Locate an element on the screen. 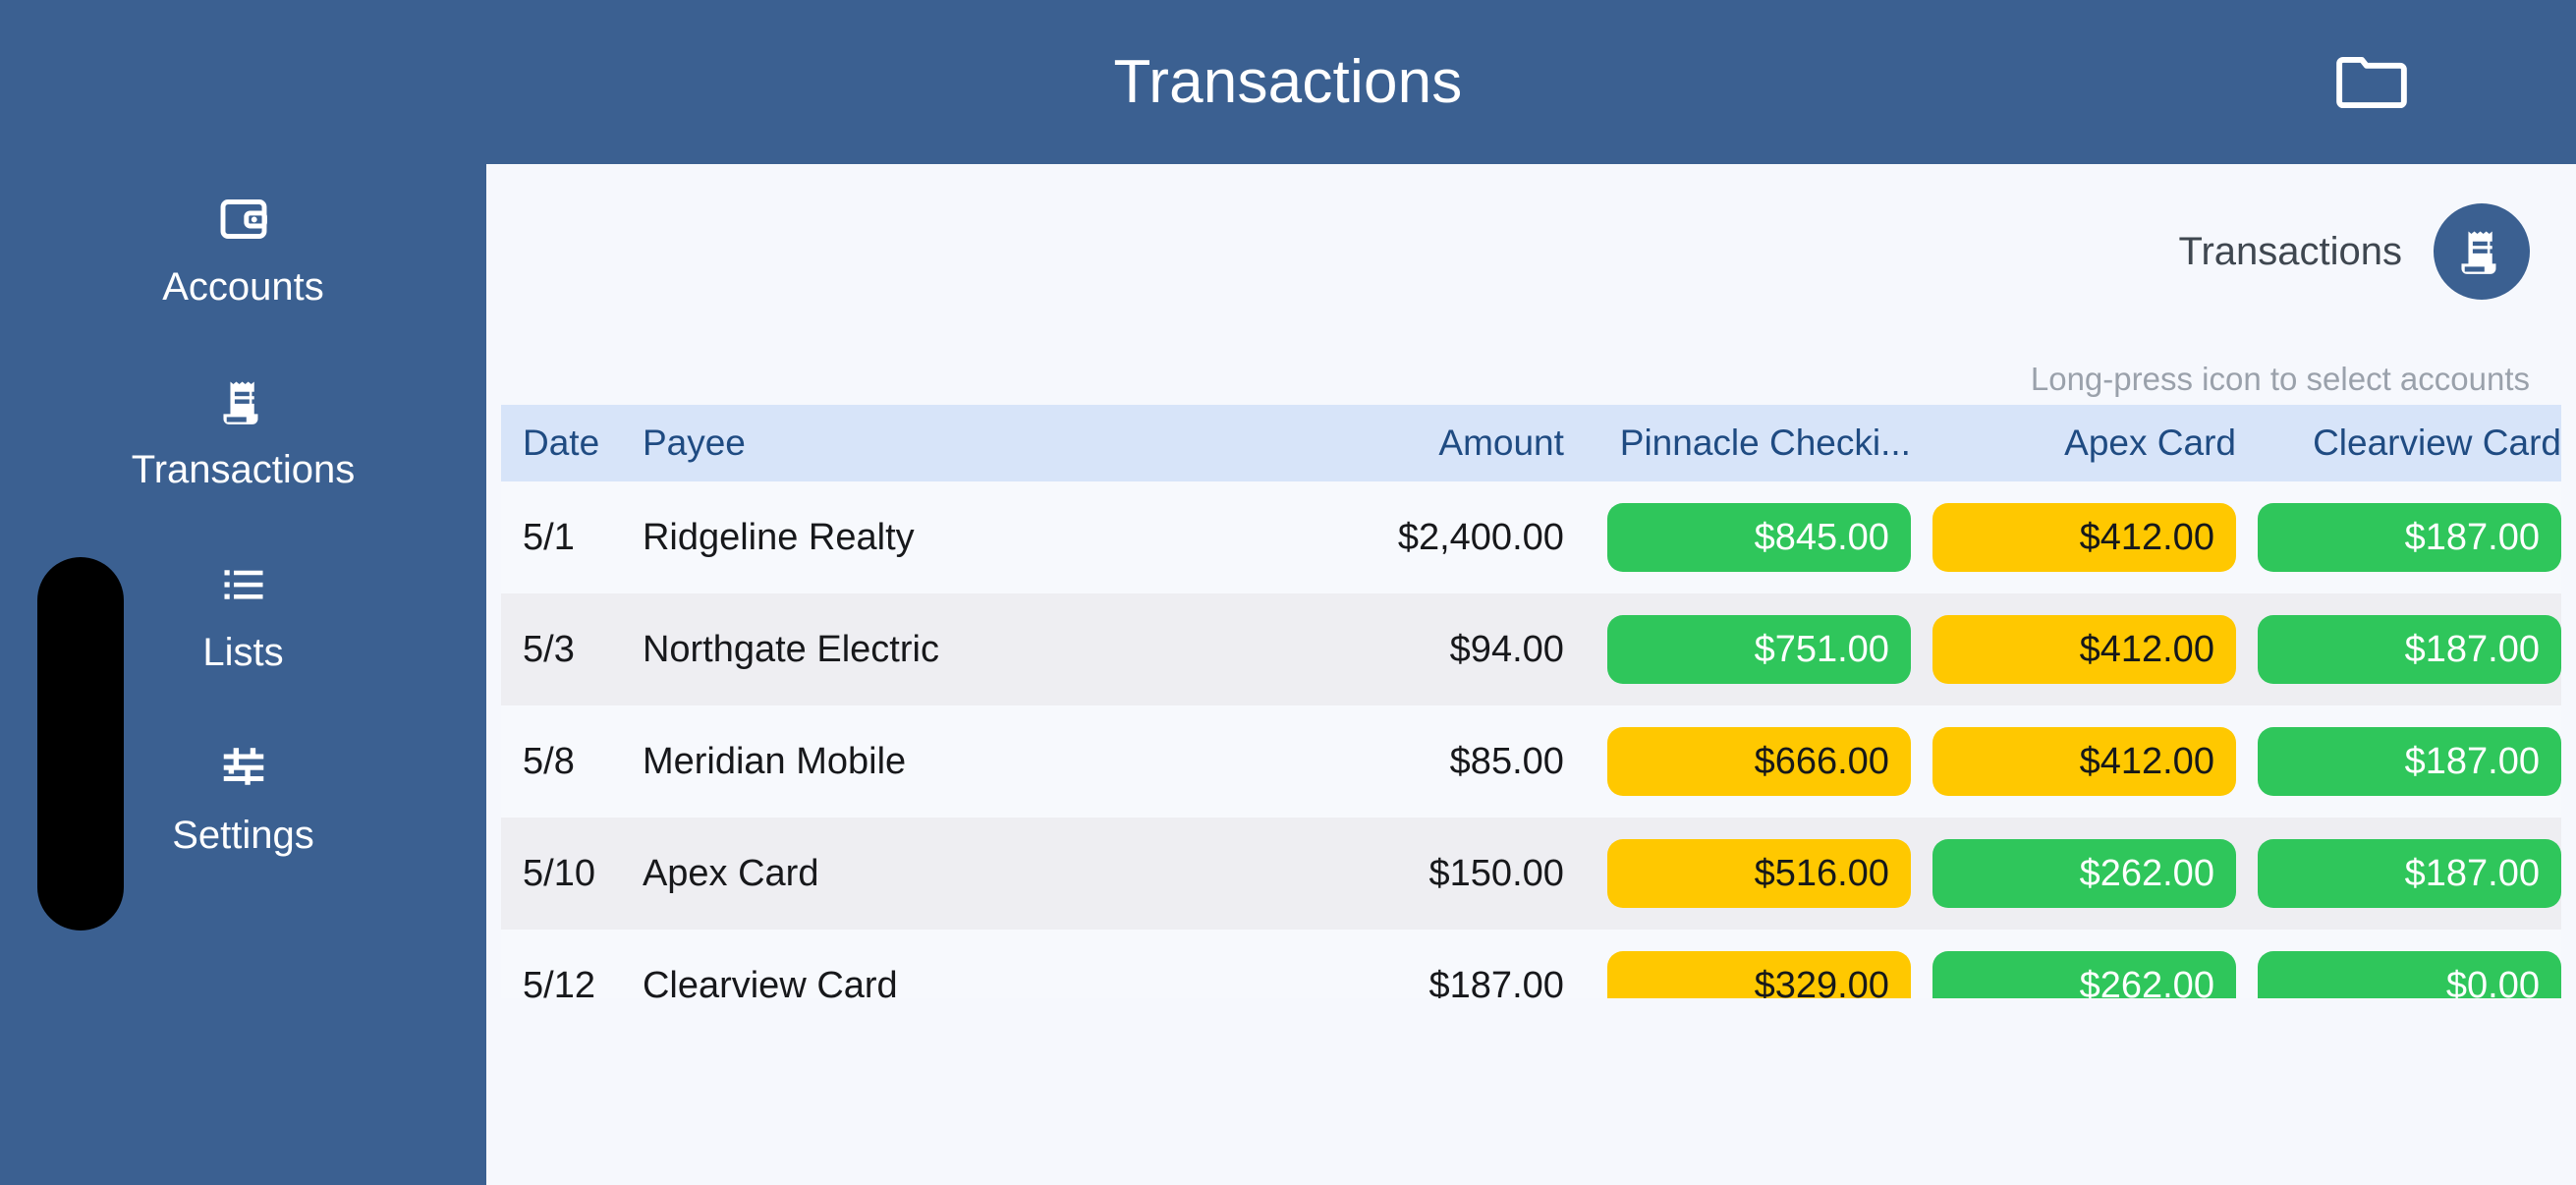 This screenshot has width=2576, height=1185. panel-header-row: Transactions is located at coordinates (2354, 252).